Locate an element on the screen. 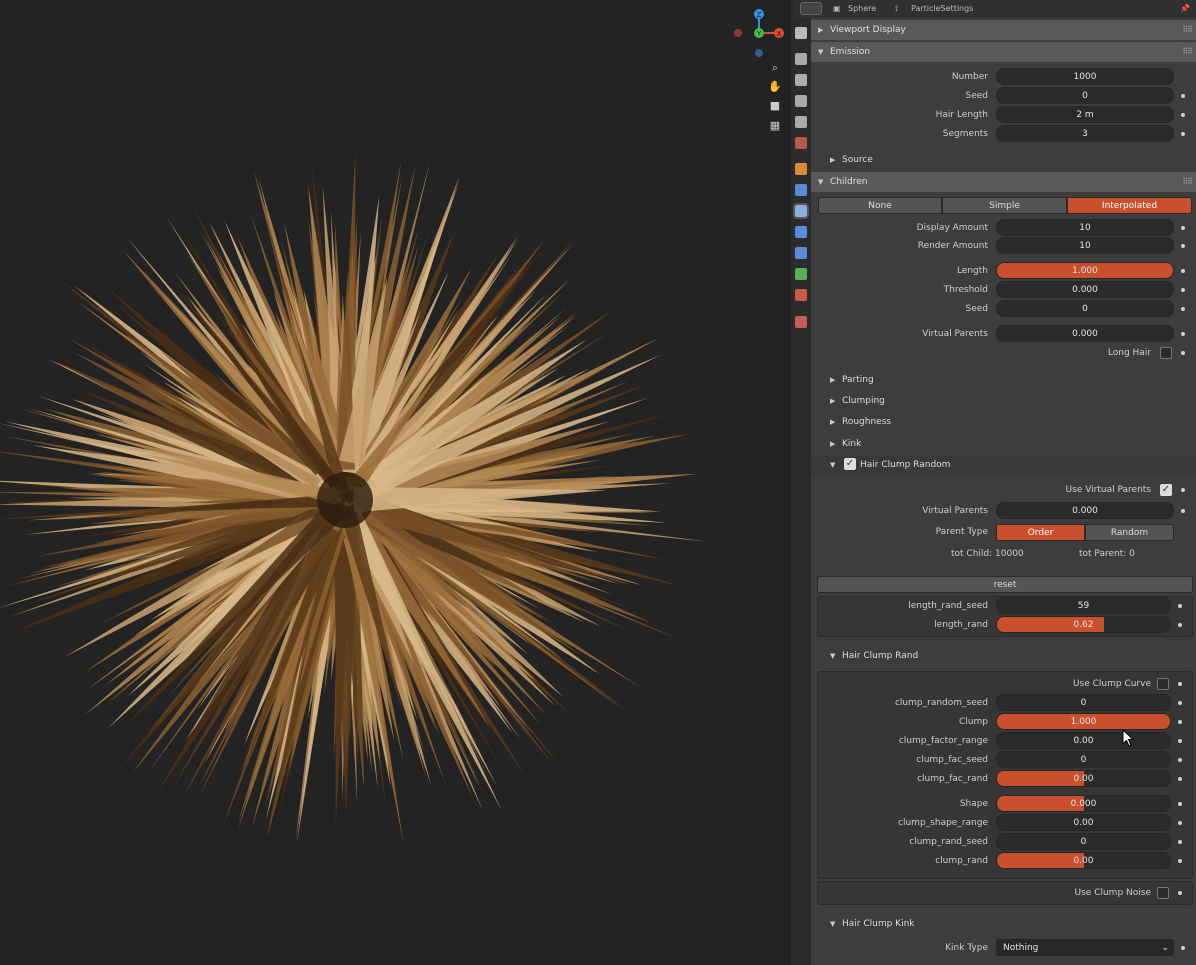 The height and width of the screenshot is (965, 1196). virtual-parents-field: 0.000 is located at coordinates (1085, 333).